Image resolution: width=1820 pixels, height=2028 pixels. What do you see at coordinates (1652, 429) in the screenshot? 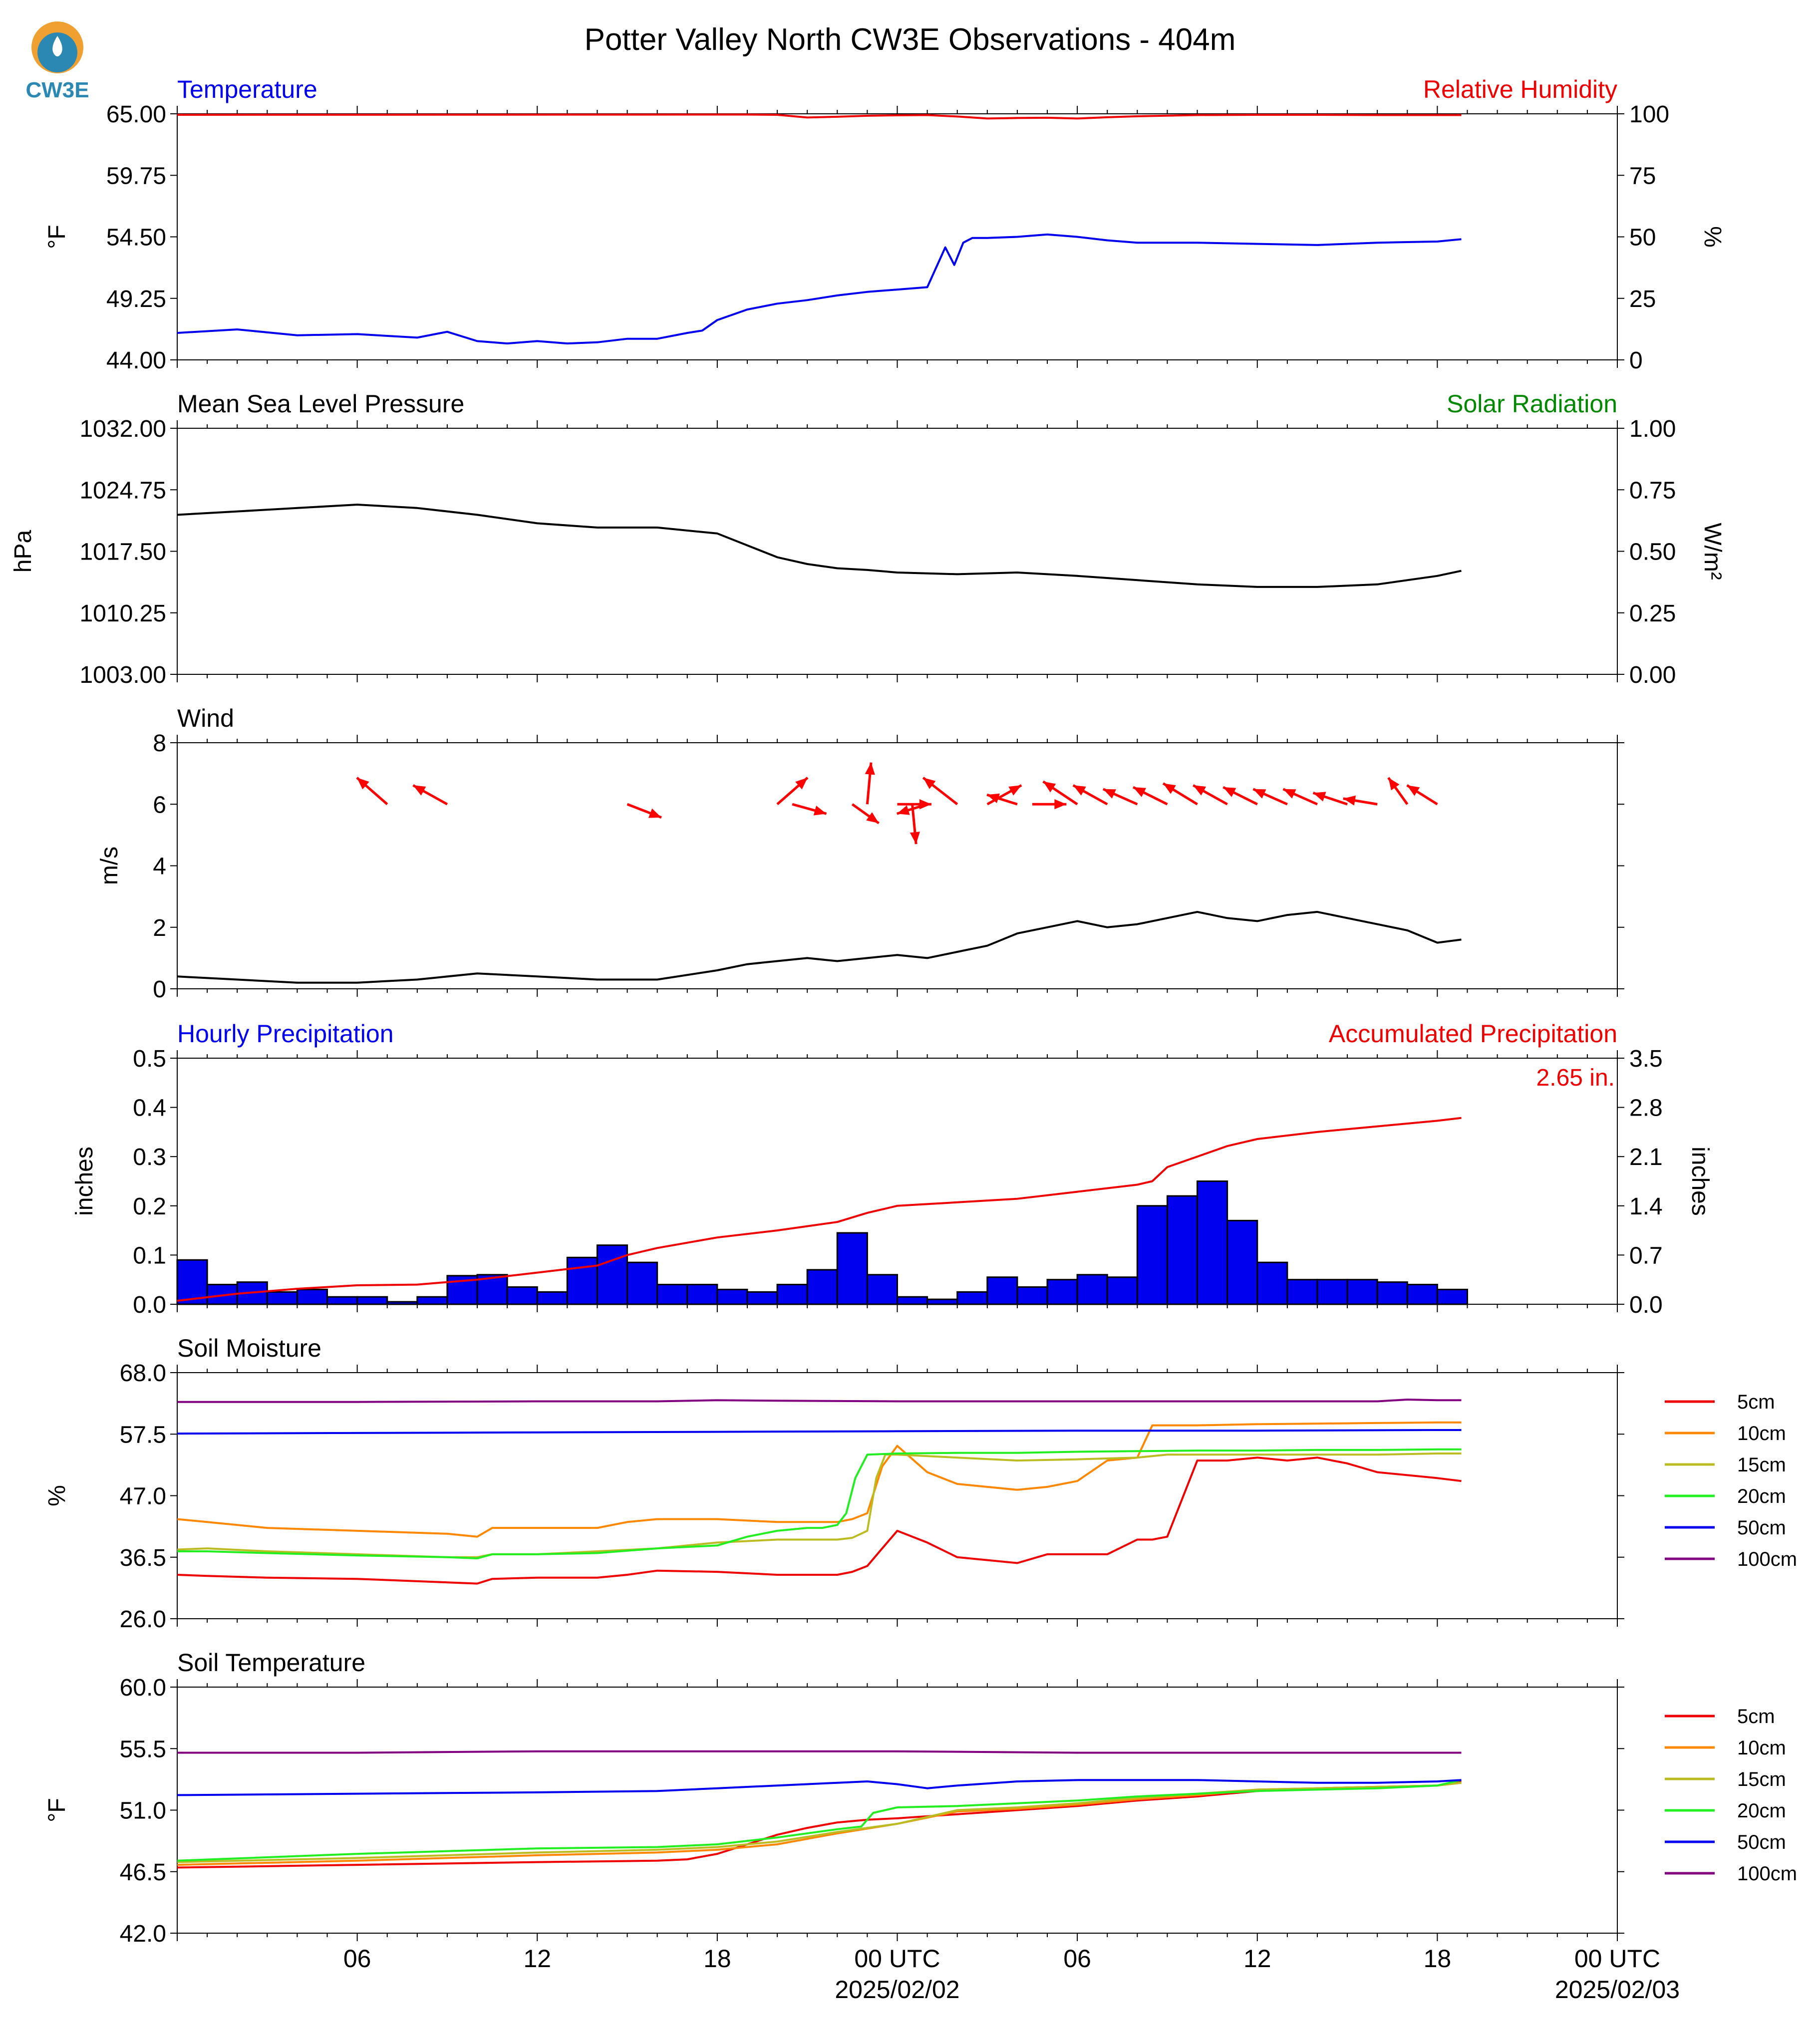
I see `y-tick-label-right: 1.00` at bounding box center [1652, 429].